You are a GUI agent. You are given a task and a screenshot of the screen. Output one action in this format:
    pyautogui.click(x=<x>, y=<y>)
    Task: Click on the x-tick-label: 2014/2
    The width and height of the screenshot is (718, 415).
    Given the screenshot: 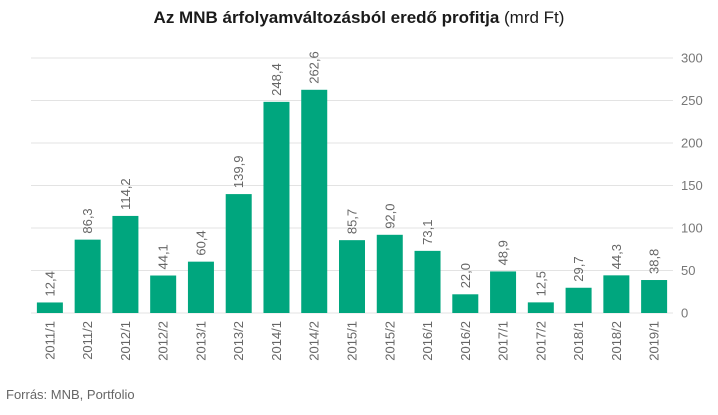 What is the action you would take?
    pyautogui.click(x=314, y=341)
    